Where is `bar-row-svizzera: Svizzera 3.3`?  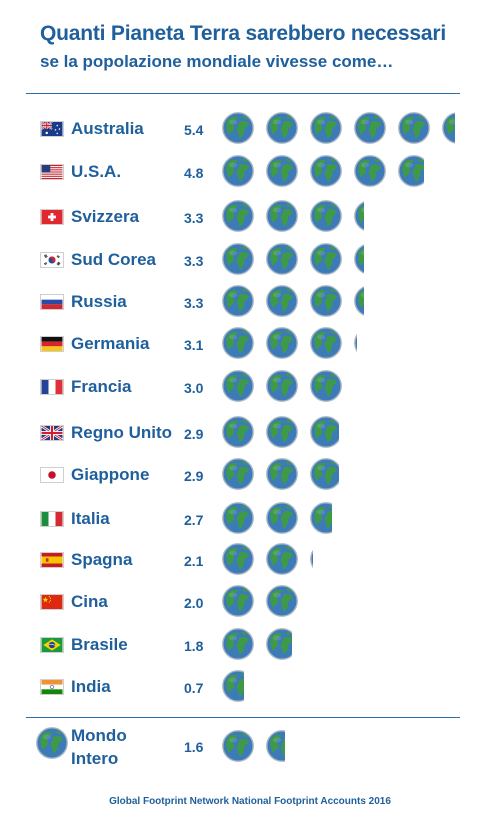 bar-row-svizzera: Svizzera 3.3 is located at coordinates (250, 218).